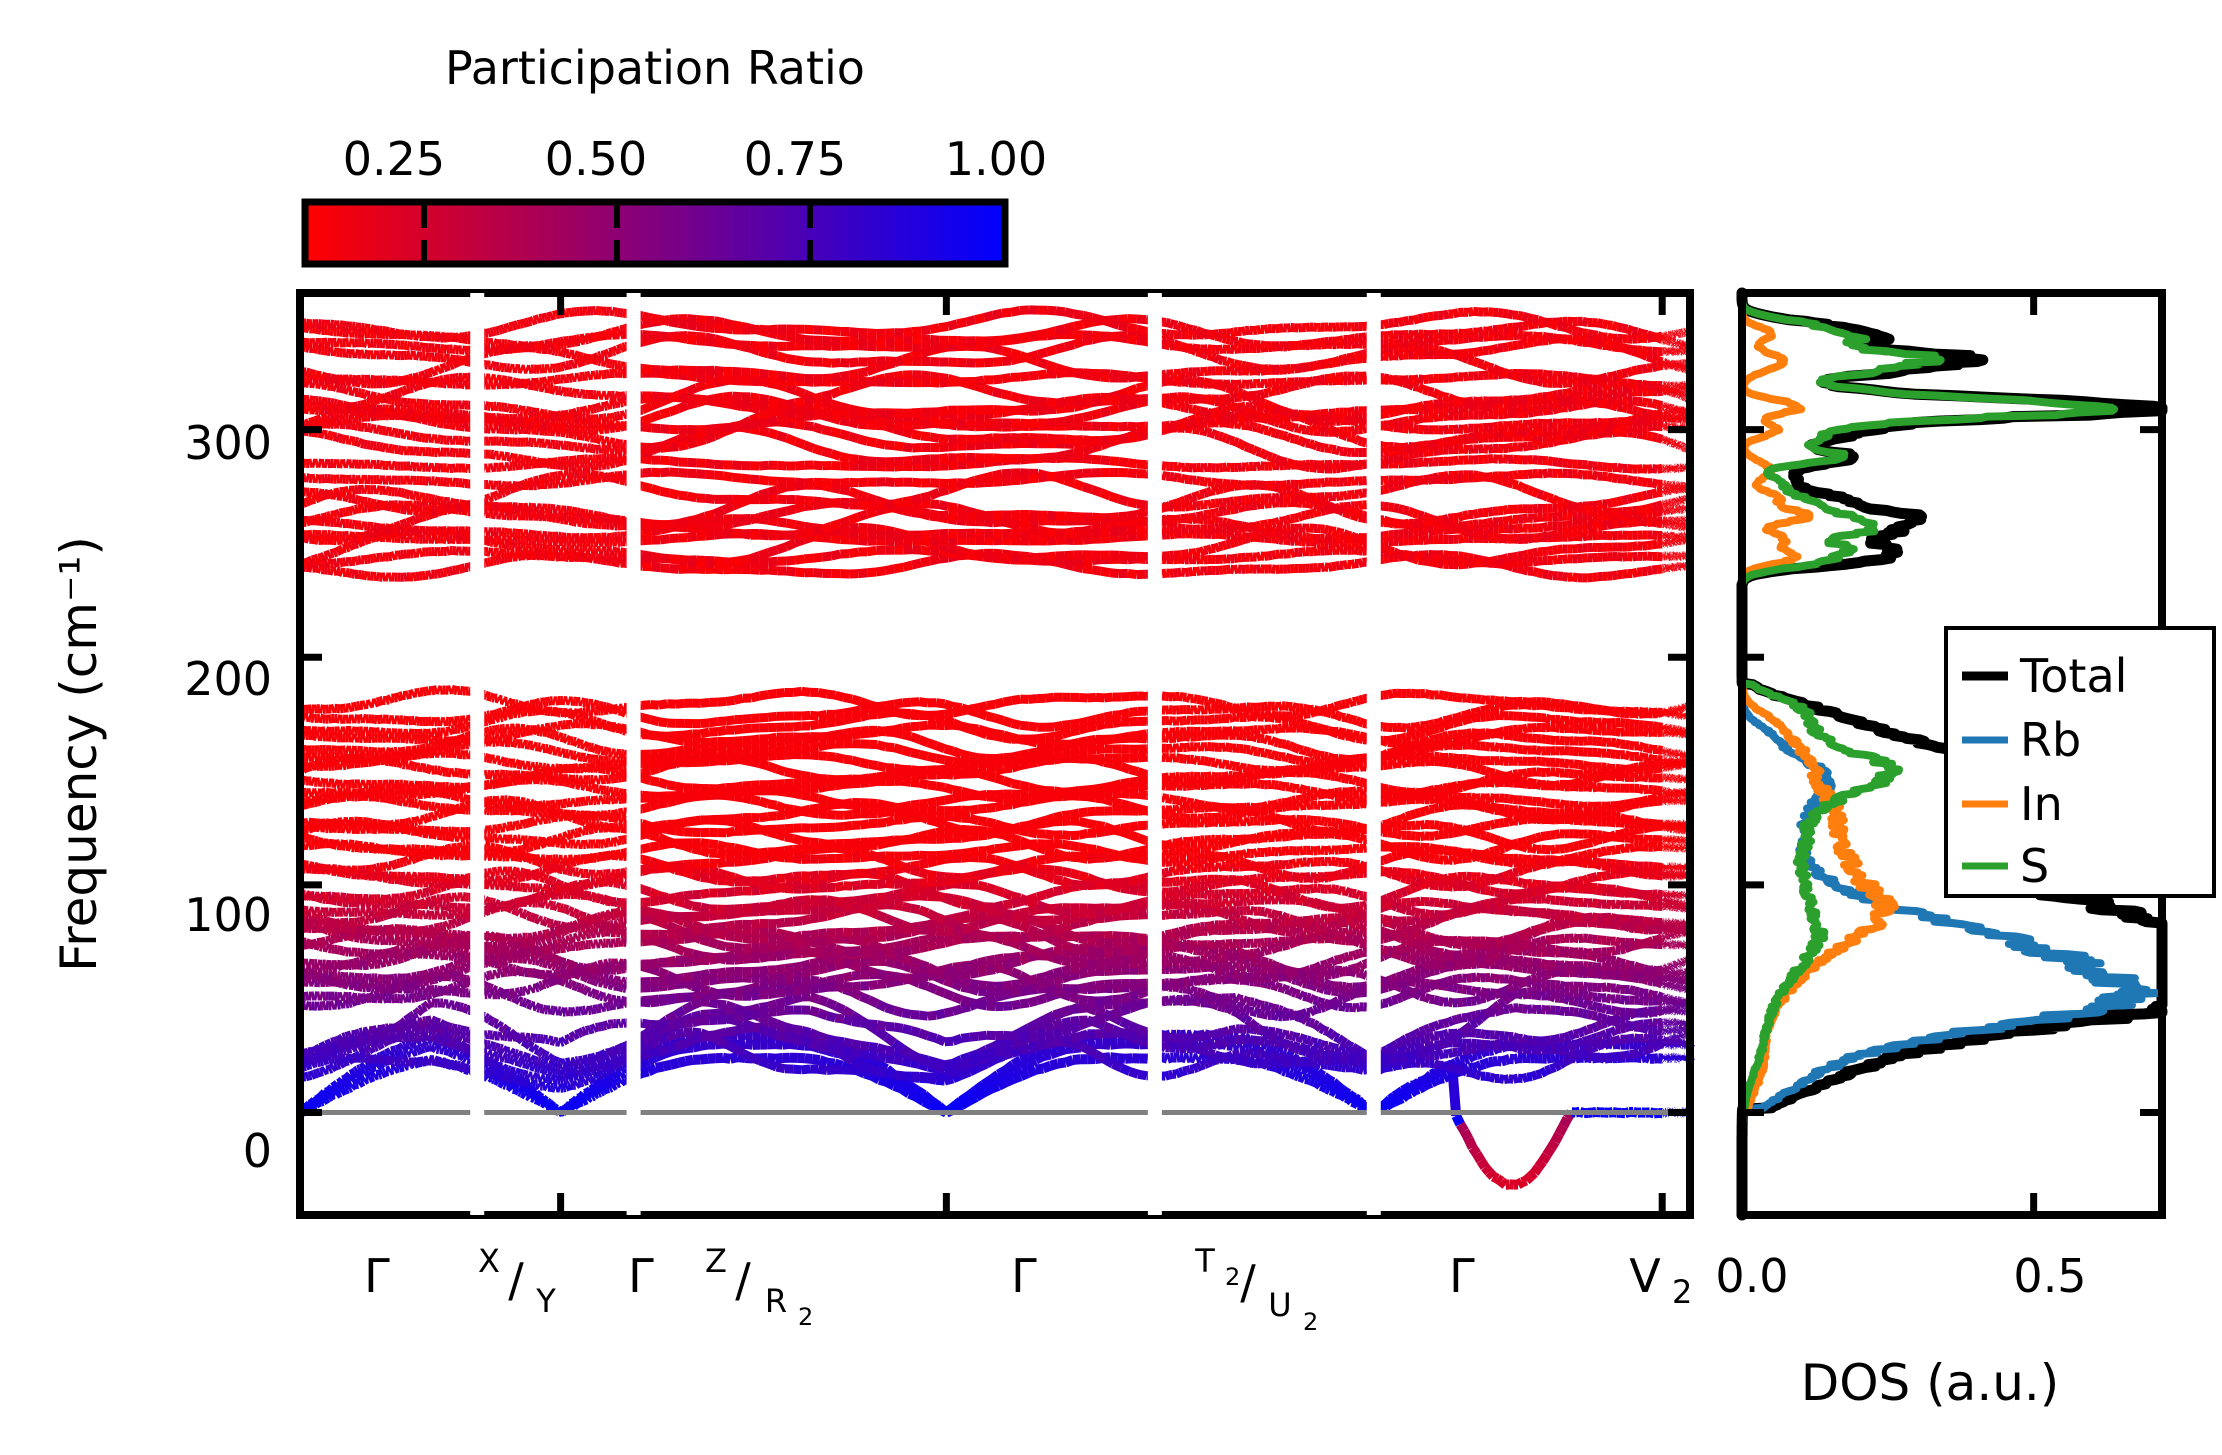 This screenshot has width=2222, height=1455. I want to click on xtick-label-v2: V 2, so click(1660, 1280).